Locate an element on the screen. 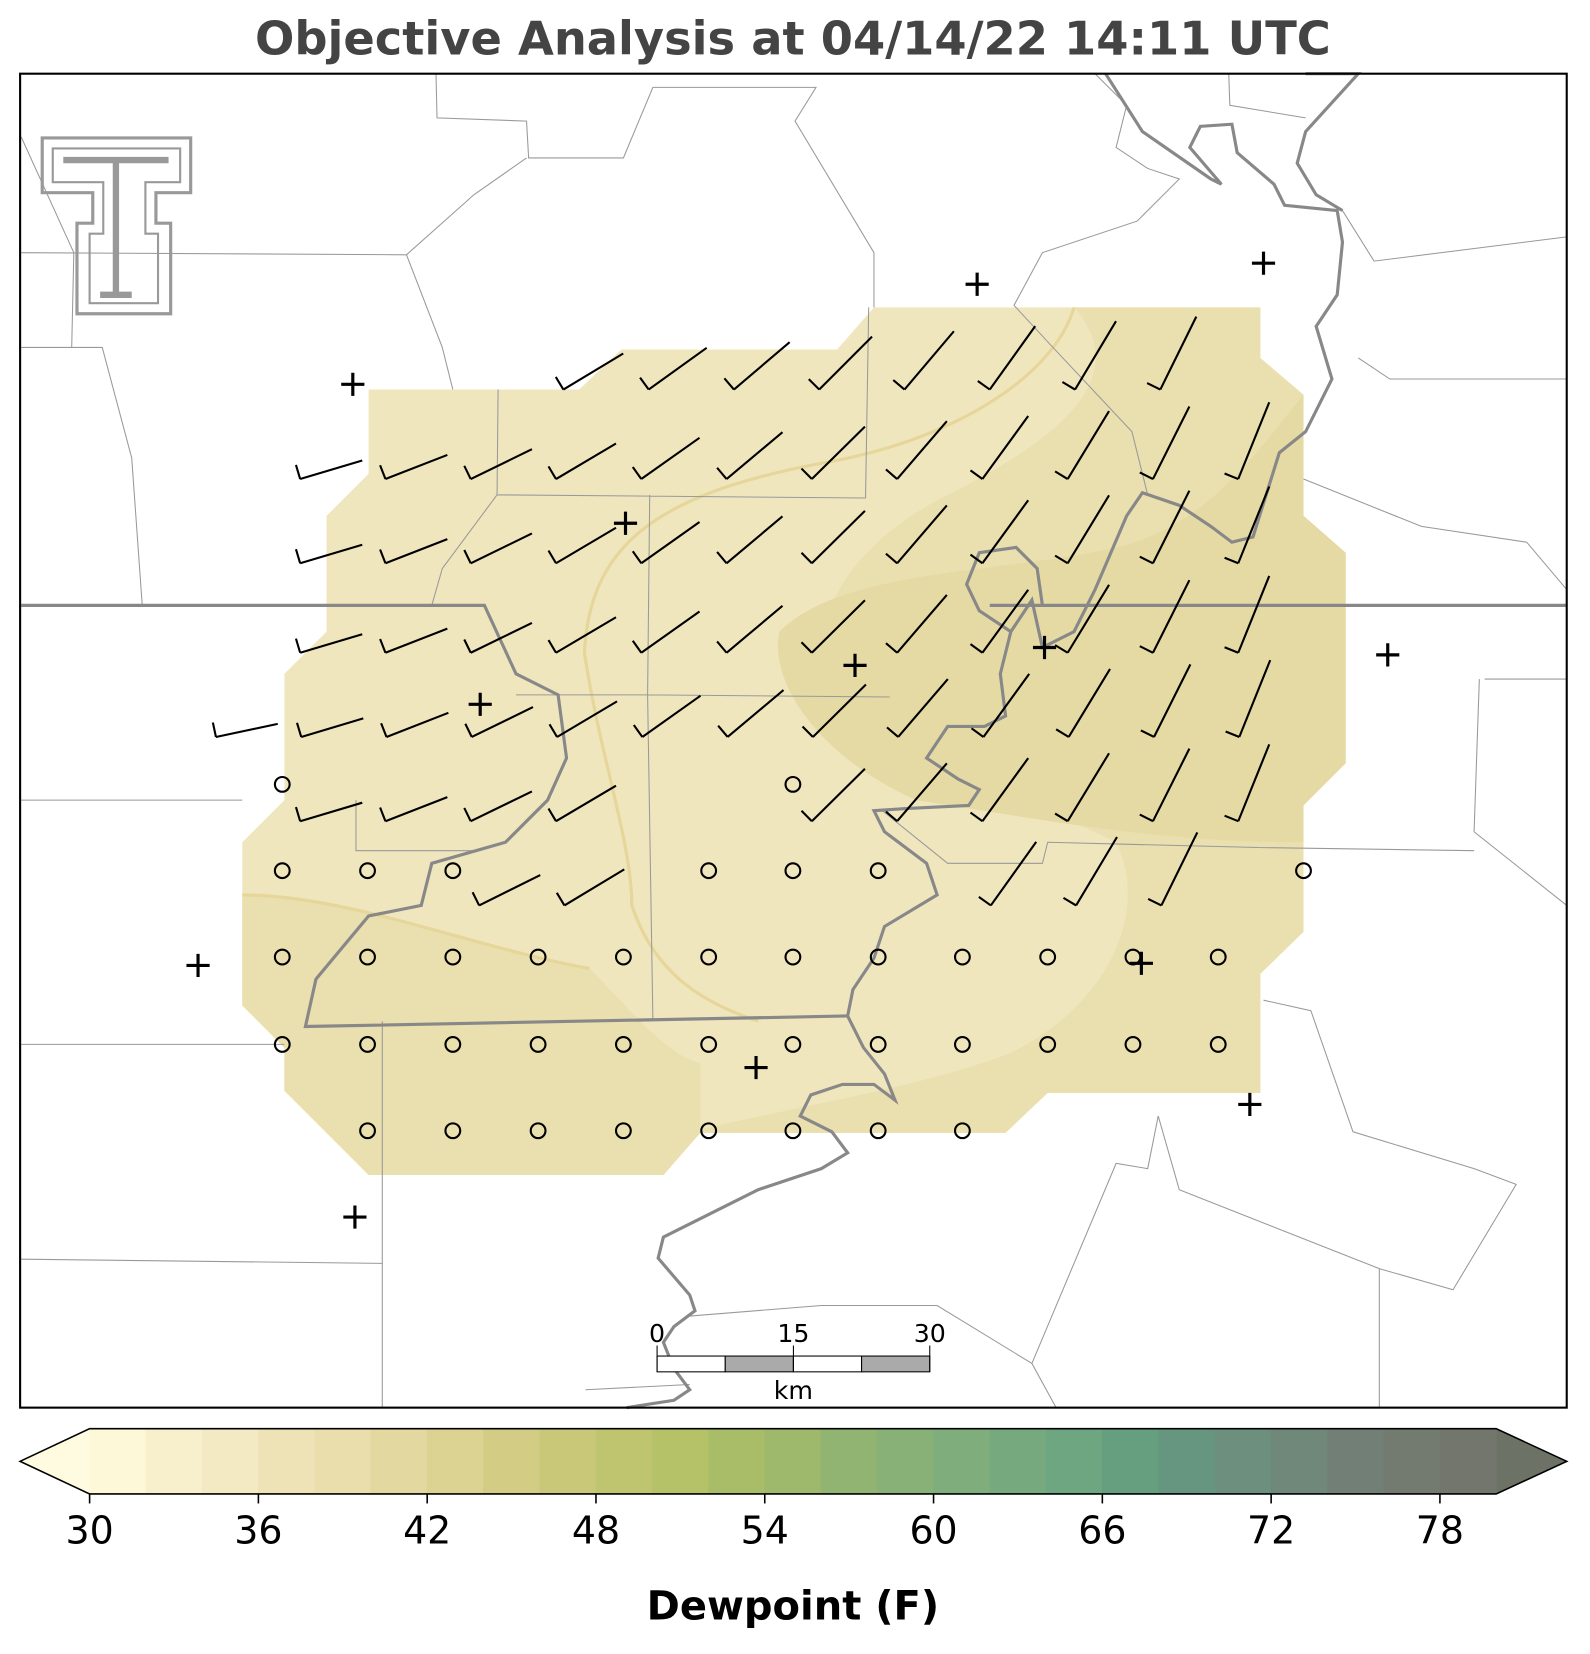 The height and width of the screenshot is (1654, 1590). colorbar-label: Dewpoint (F) is located at coordinates (793, 1607).